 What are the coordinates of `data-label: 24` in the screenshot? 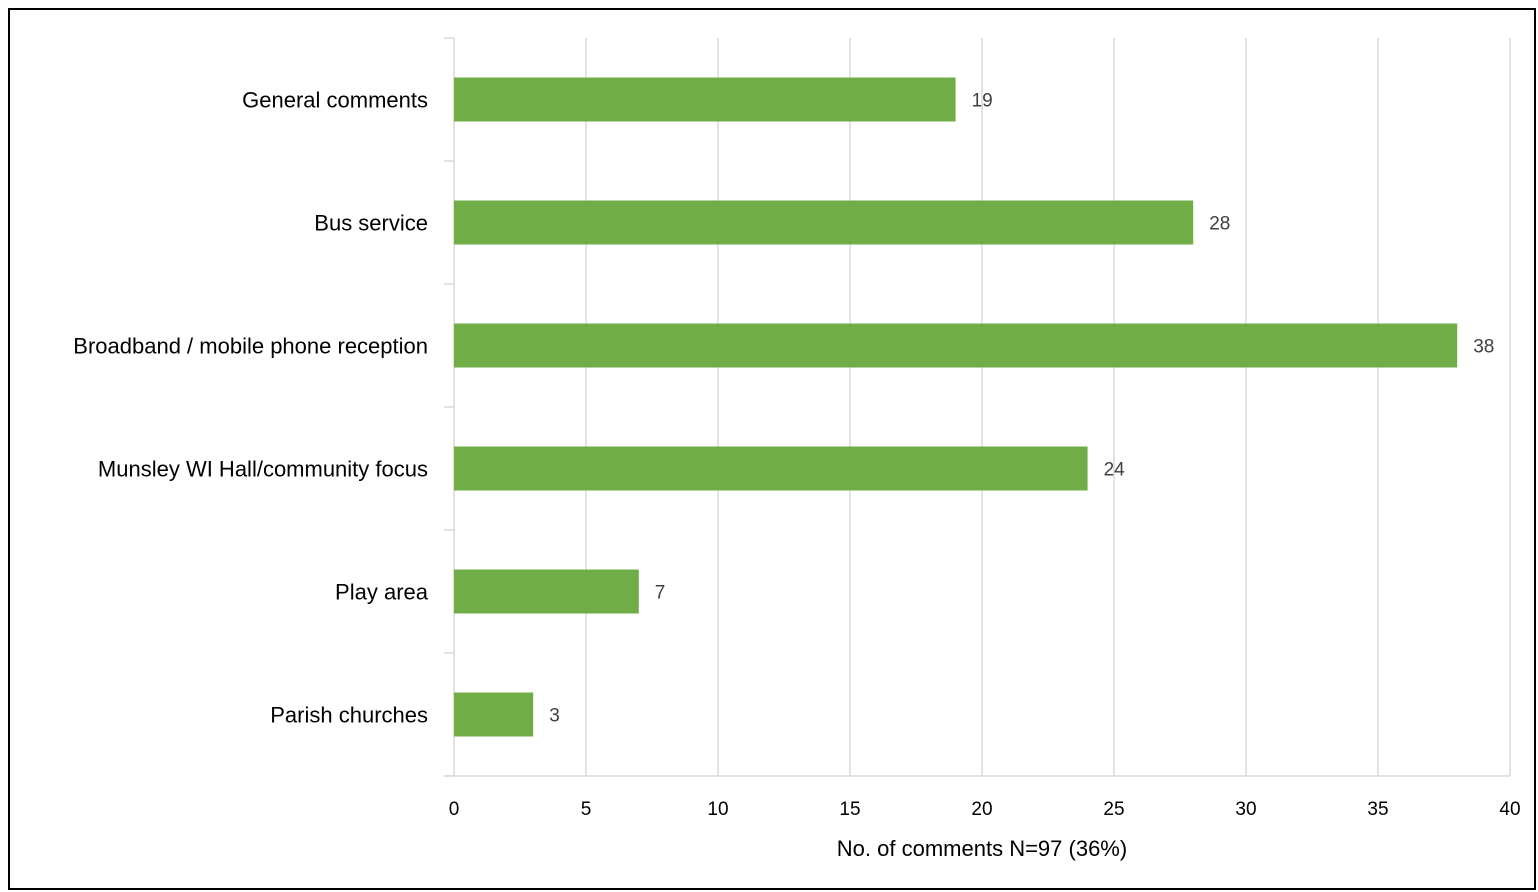 It's located at (1115, 470).